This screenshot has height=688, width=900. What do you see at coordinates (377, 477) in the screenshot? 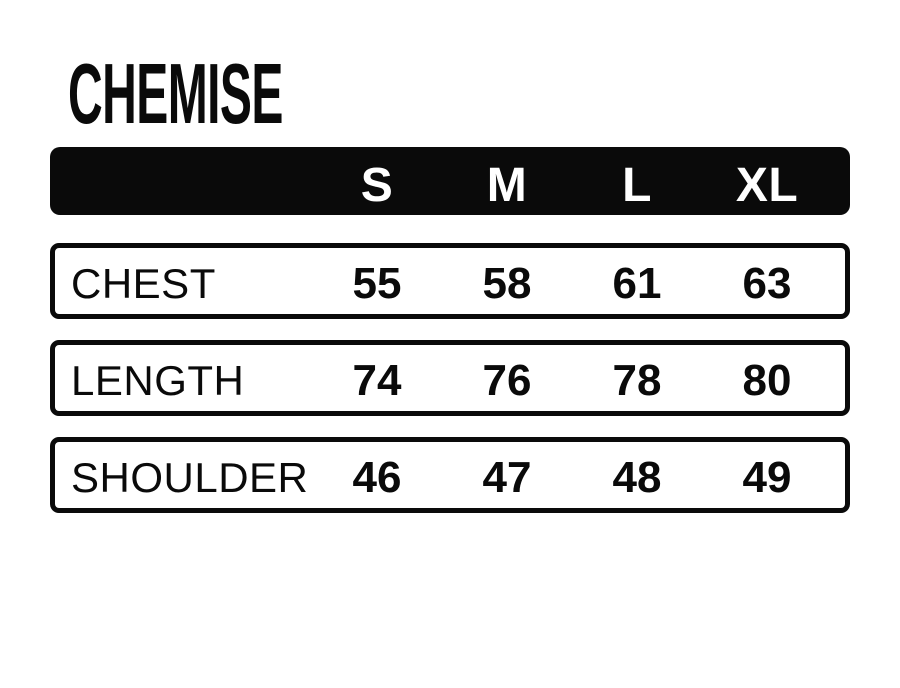
I see `cell-shoulder-s: 46` at bounding box center [377, 477].